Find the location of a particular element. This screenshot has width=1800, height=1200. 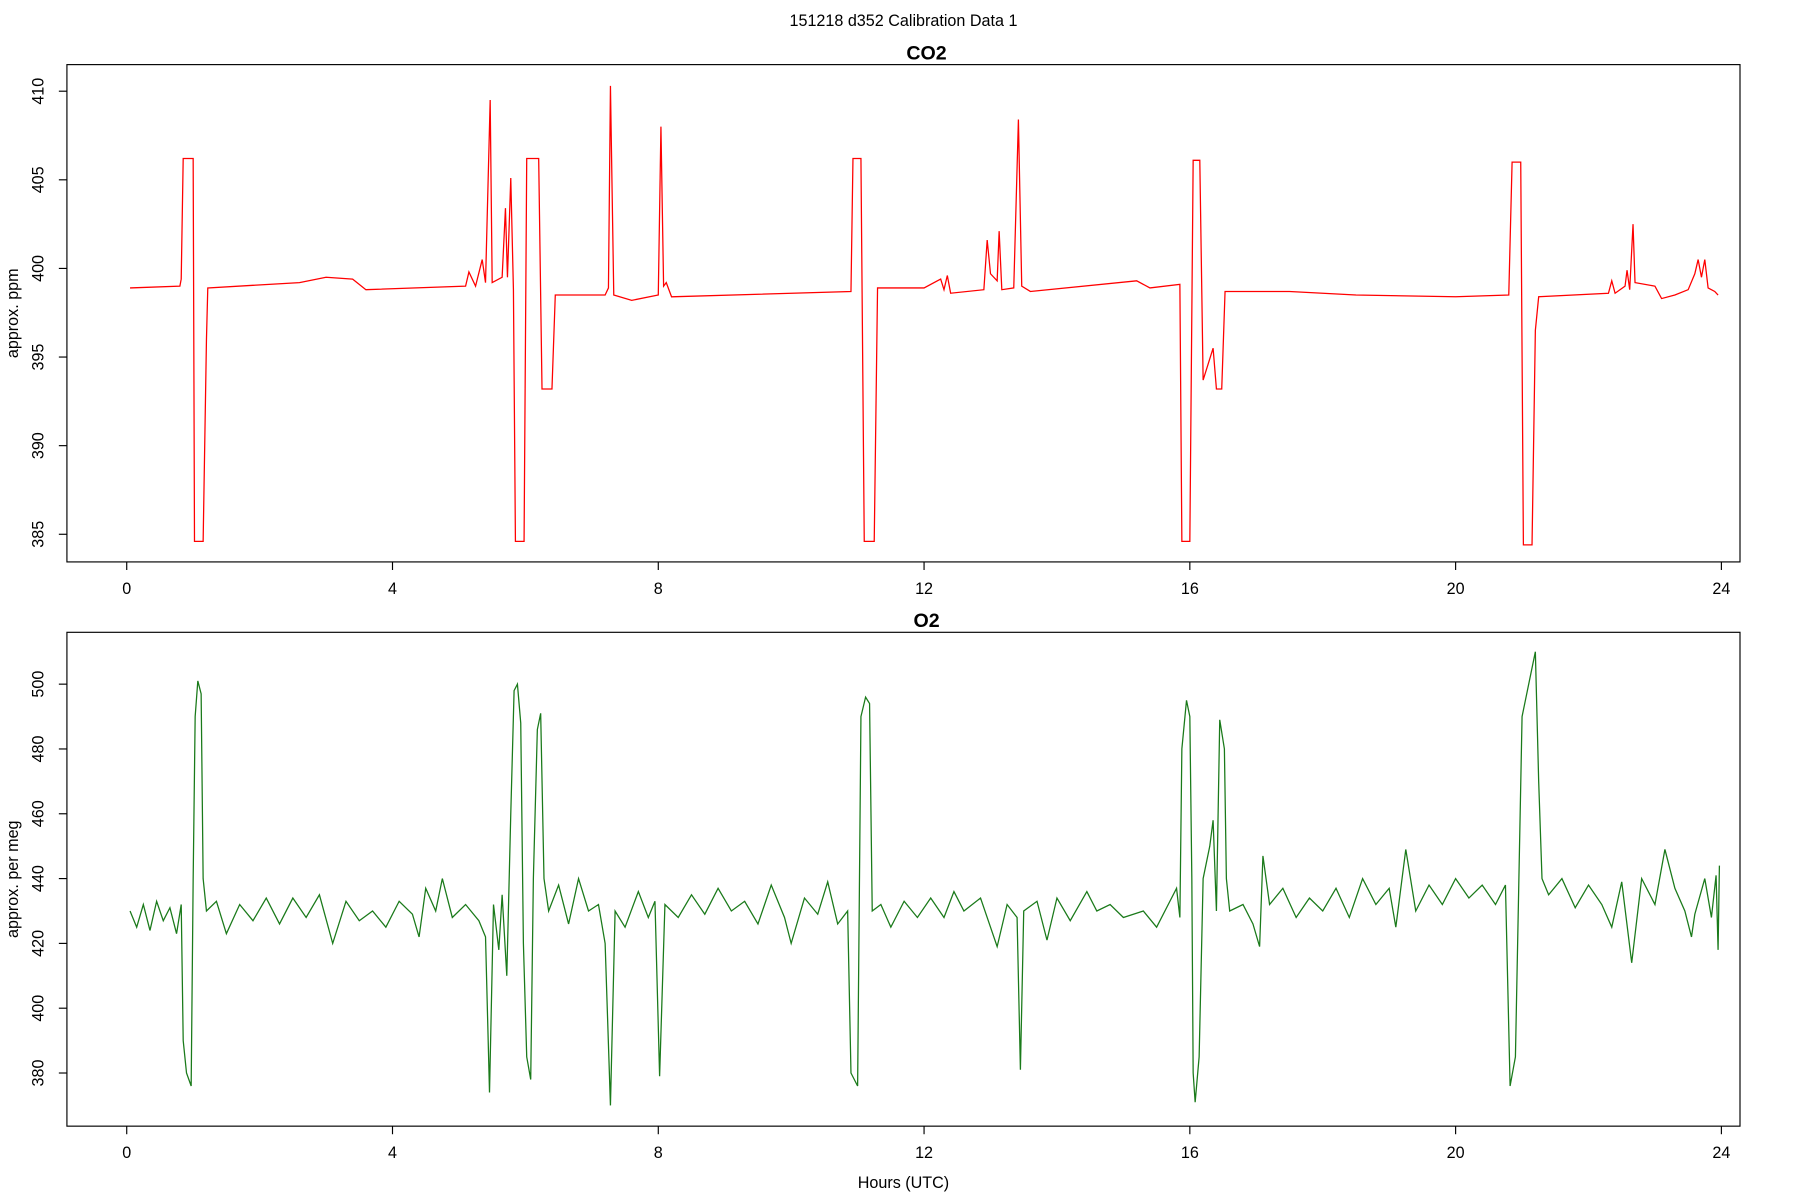

y-tick-label: 480 is located at coordinates (38, 748).